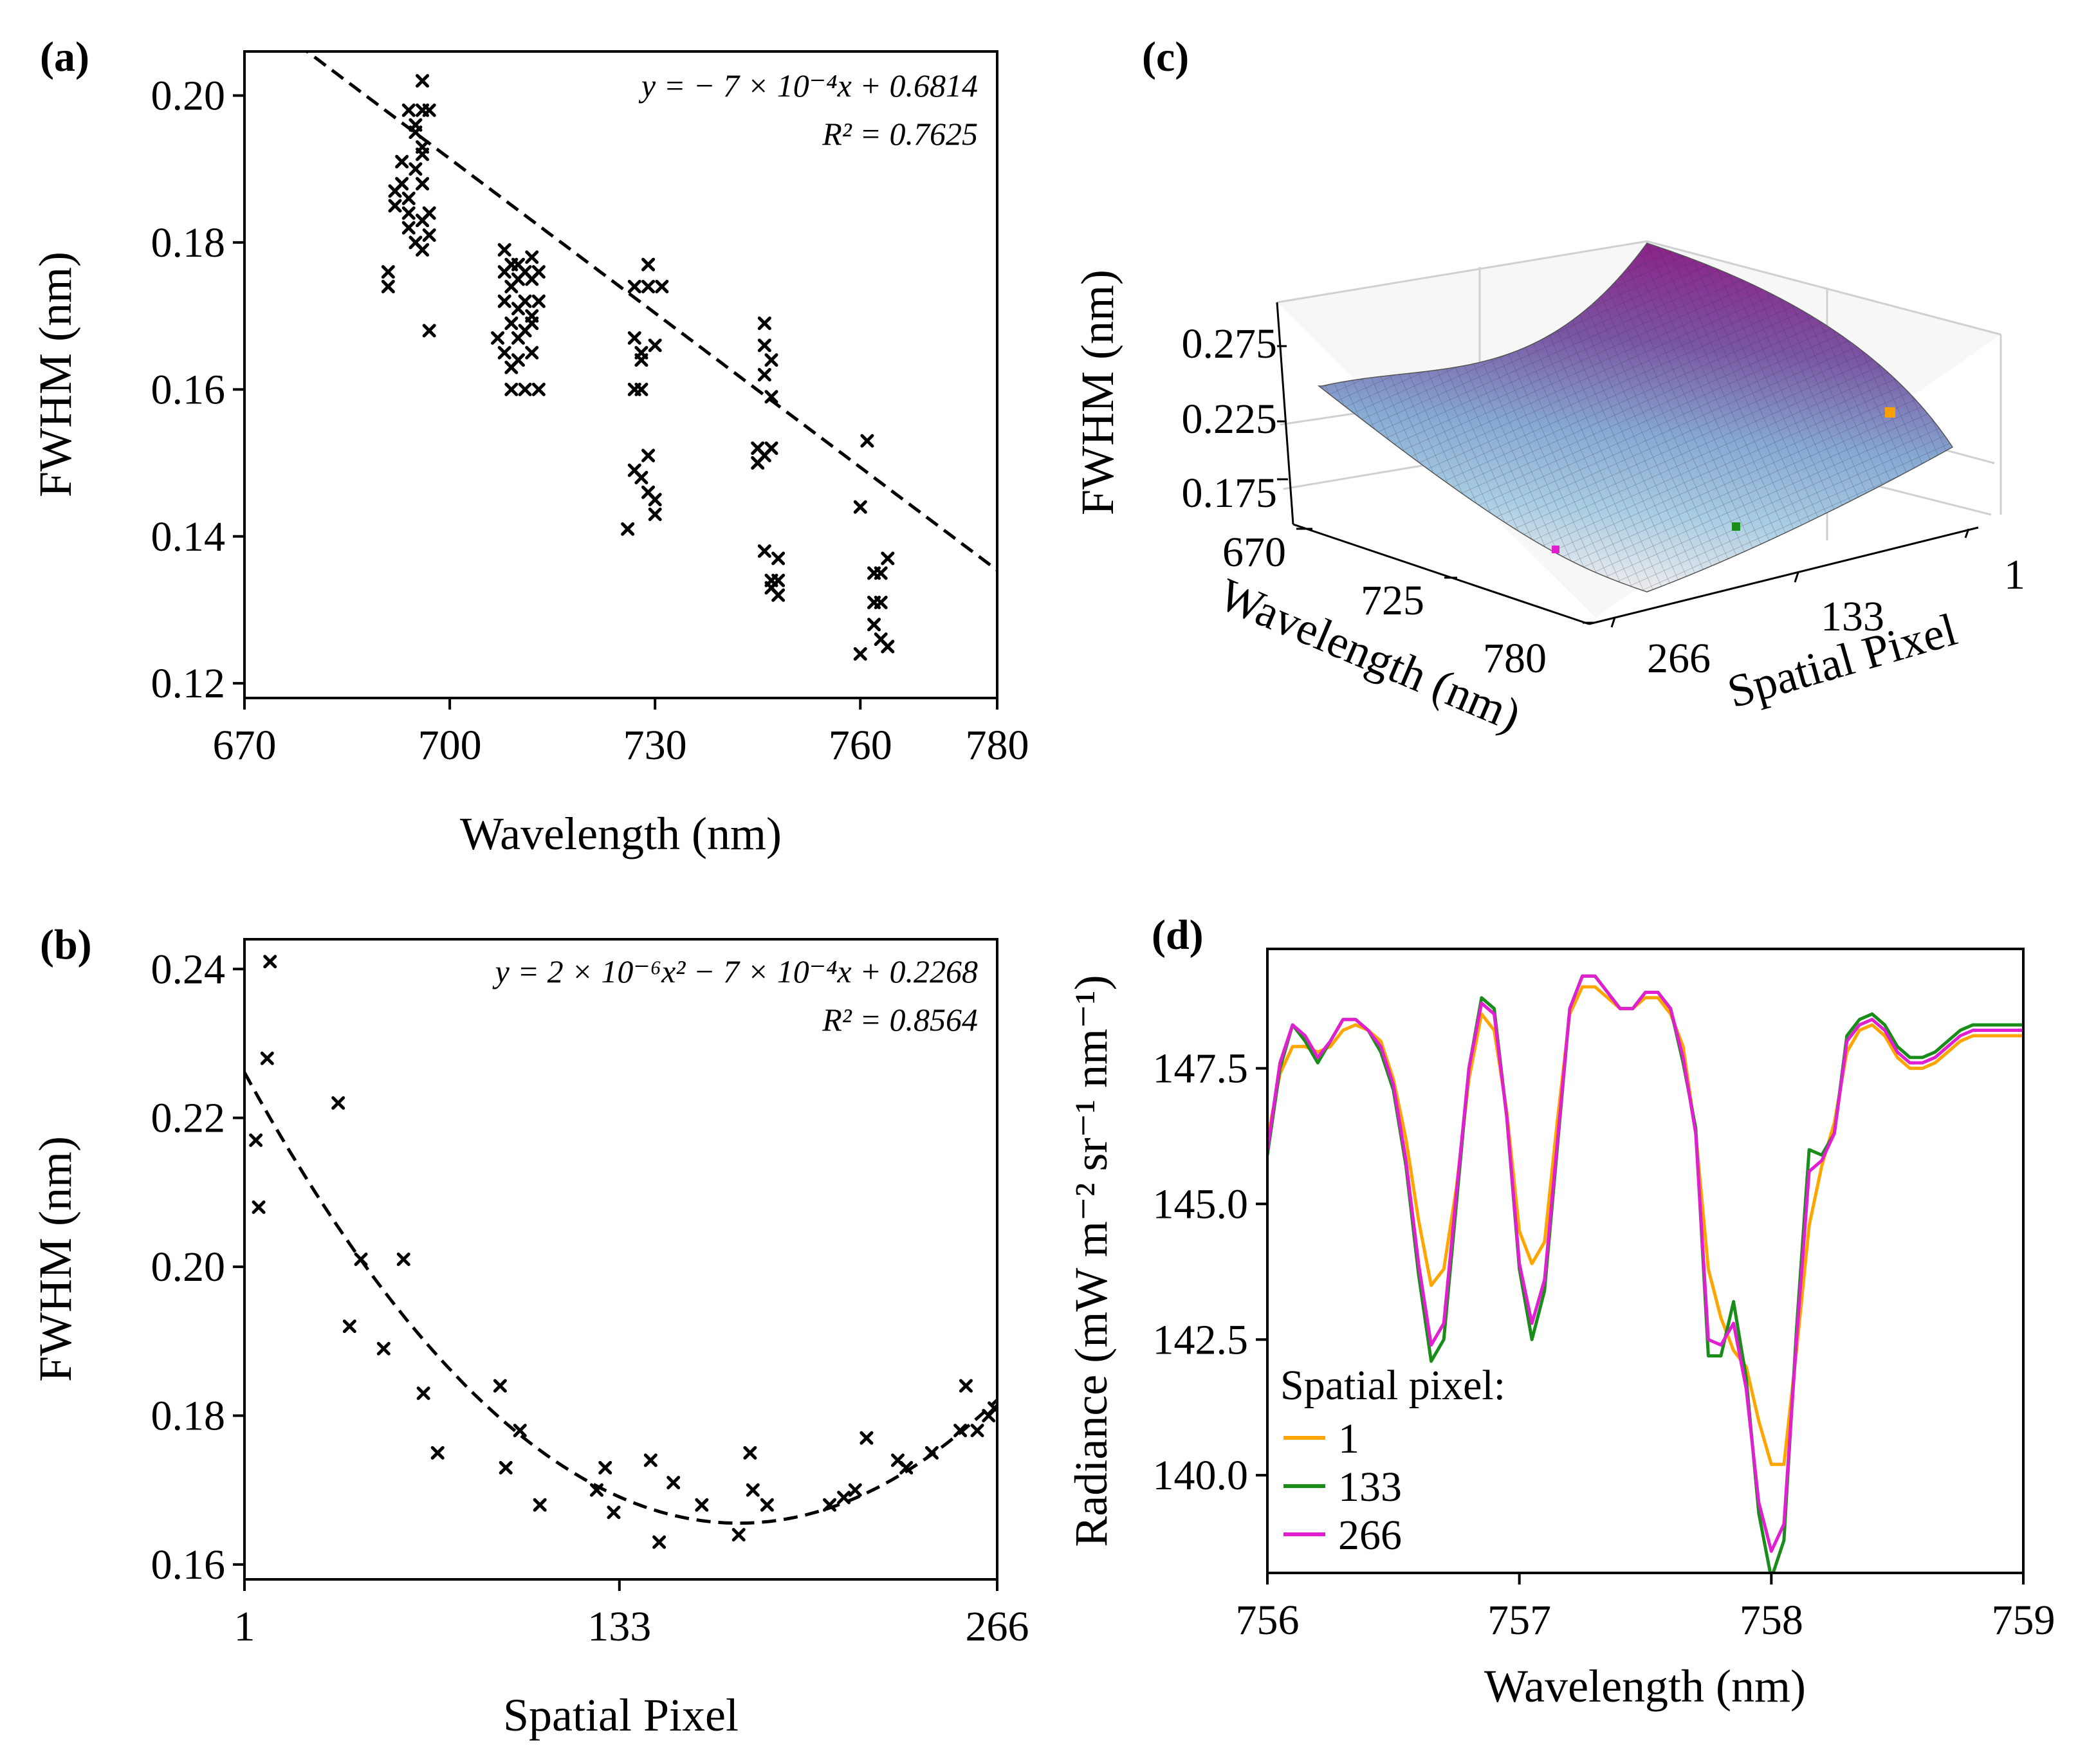 This screenshot has height=1764, width=2078. Describe the element at coordinates (1679, 658) in the screenshot. I see `panel-c-pixel-tick-266: 266` at that location.